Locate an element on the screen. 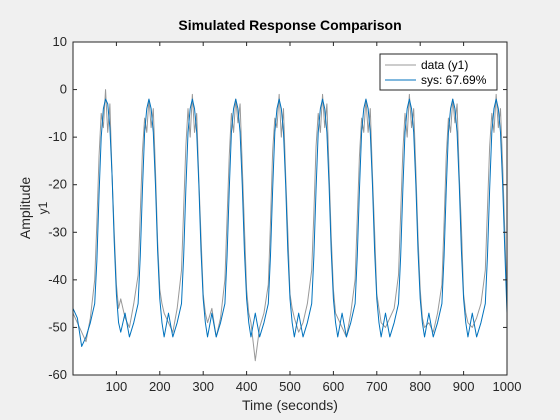  y-tick-label: -60 is located at coordinates (57, 374).